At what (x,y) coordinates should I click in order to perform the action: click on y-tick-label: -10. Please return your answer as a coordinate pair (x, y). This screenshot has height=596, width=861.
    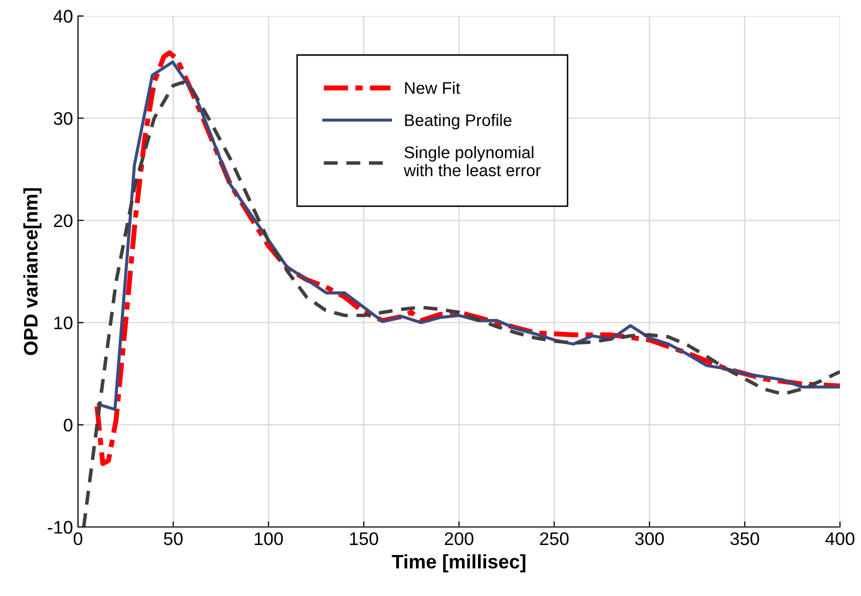
    Looking at the image, I should click on (60, 527).